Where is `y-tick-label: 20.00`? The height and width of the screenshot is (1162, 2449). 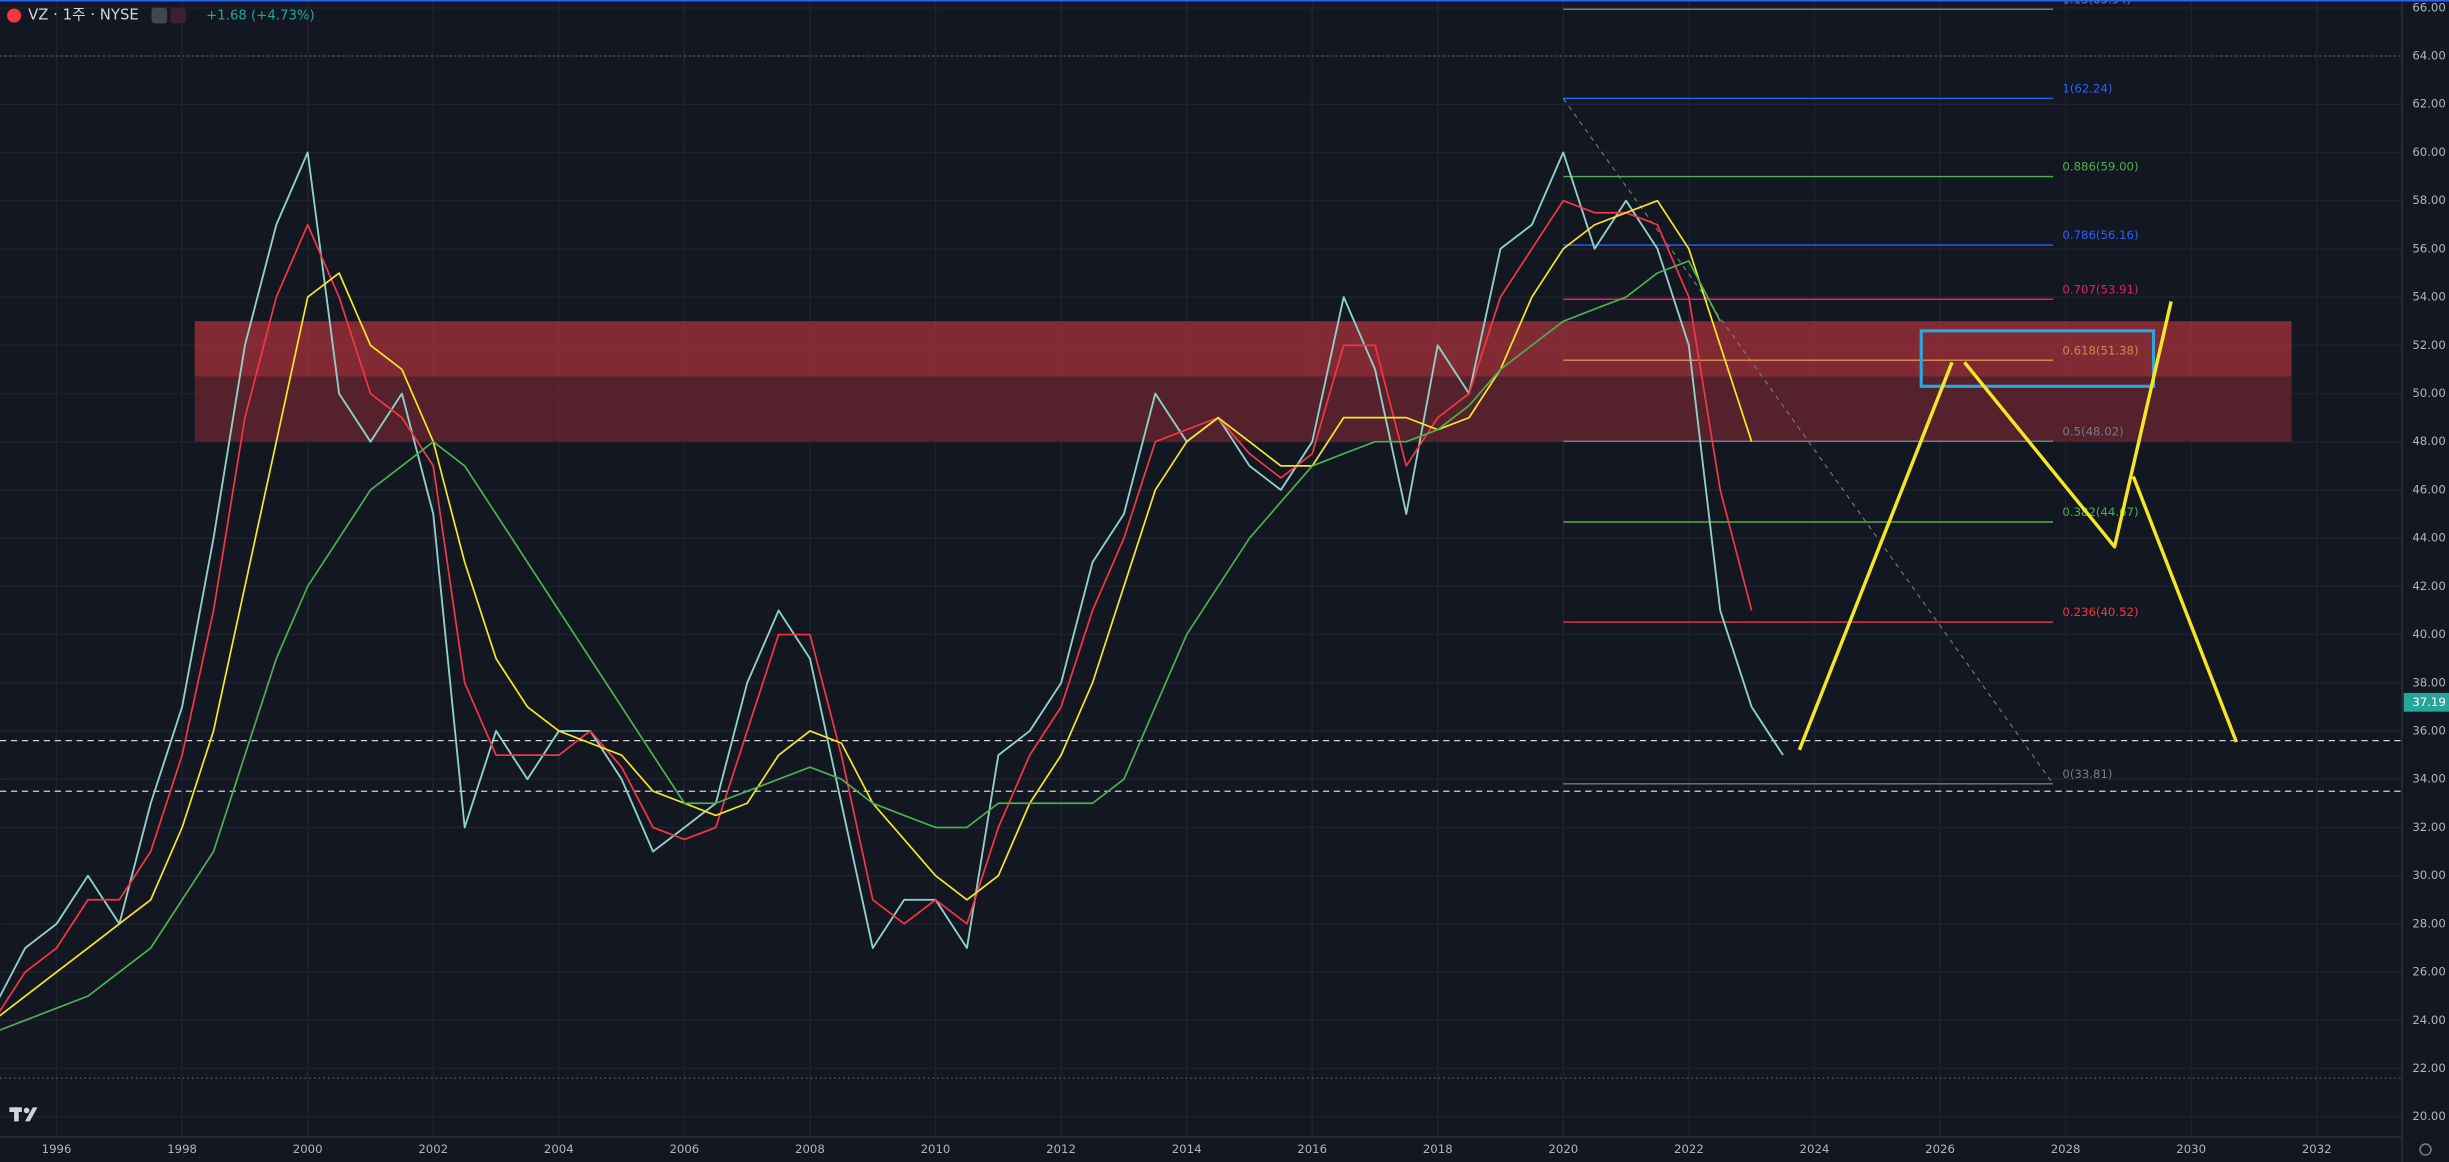 y-tick-label: 20.00 is located at coordinates (2429, 1116).